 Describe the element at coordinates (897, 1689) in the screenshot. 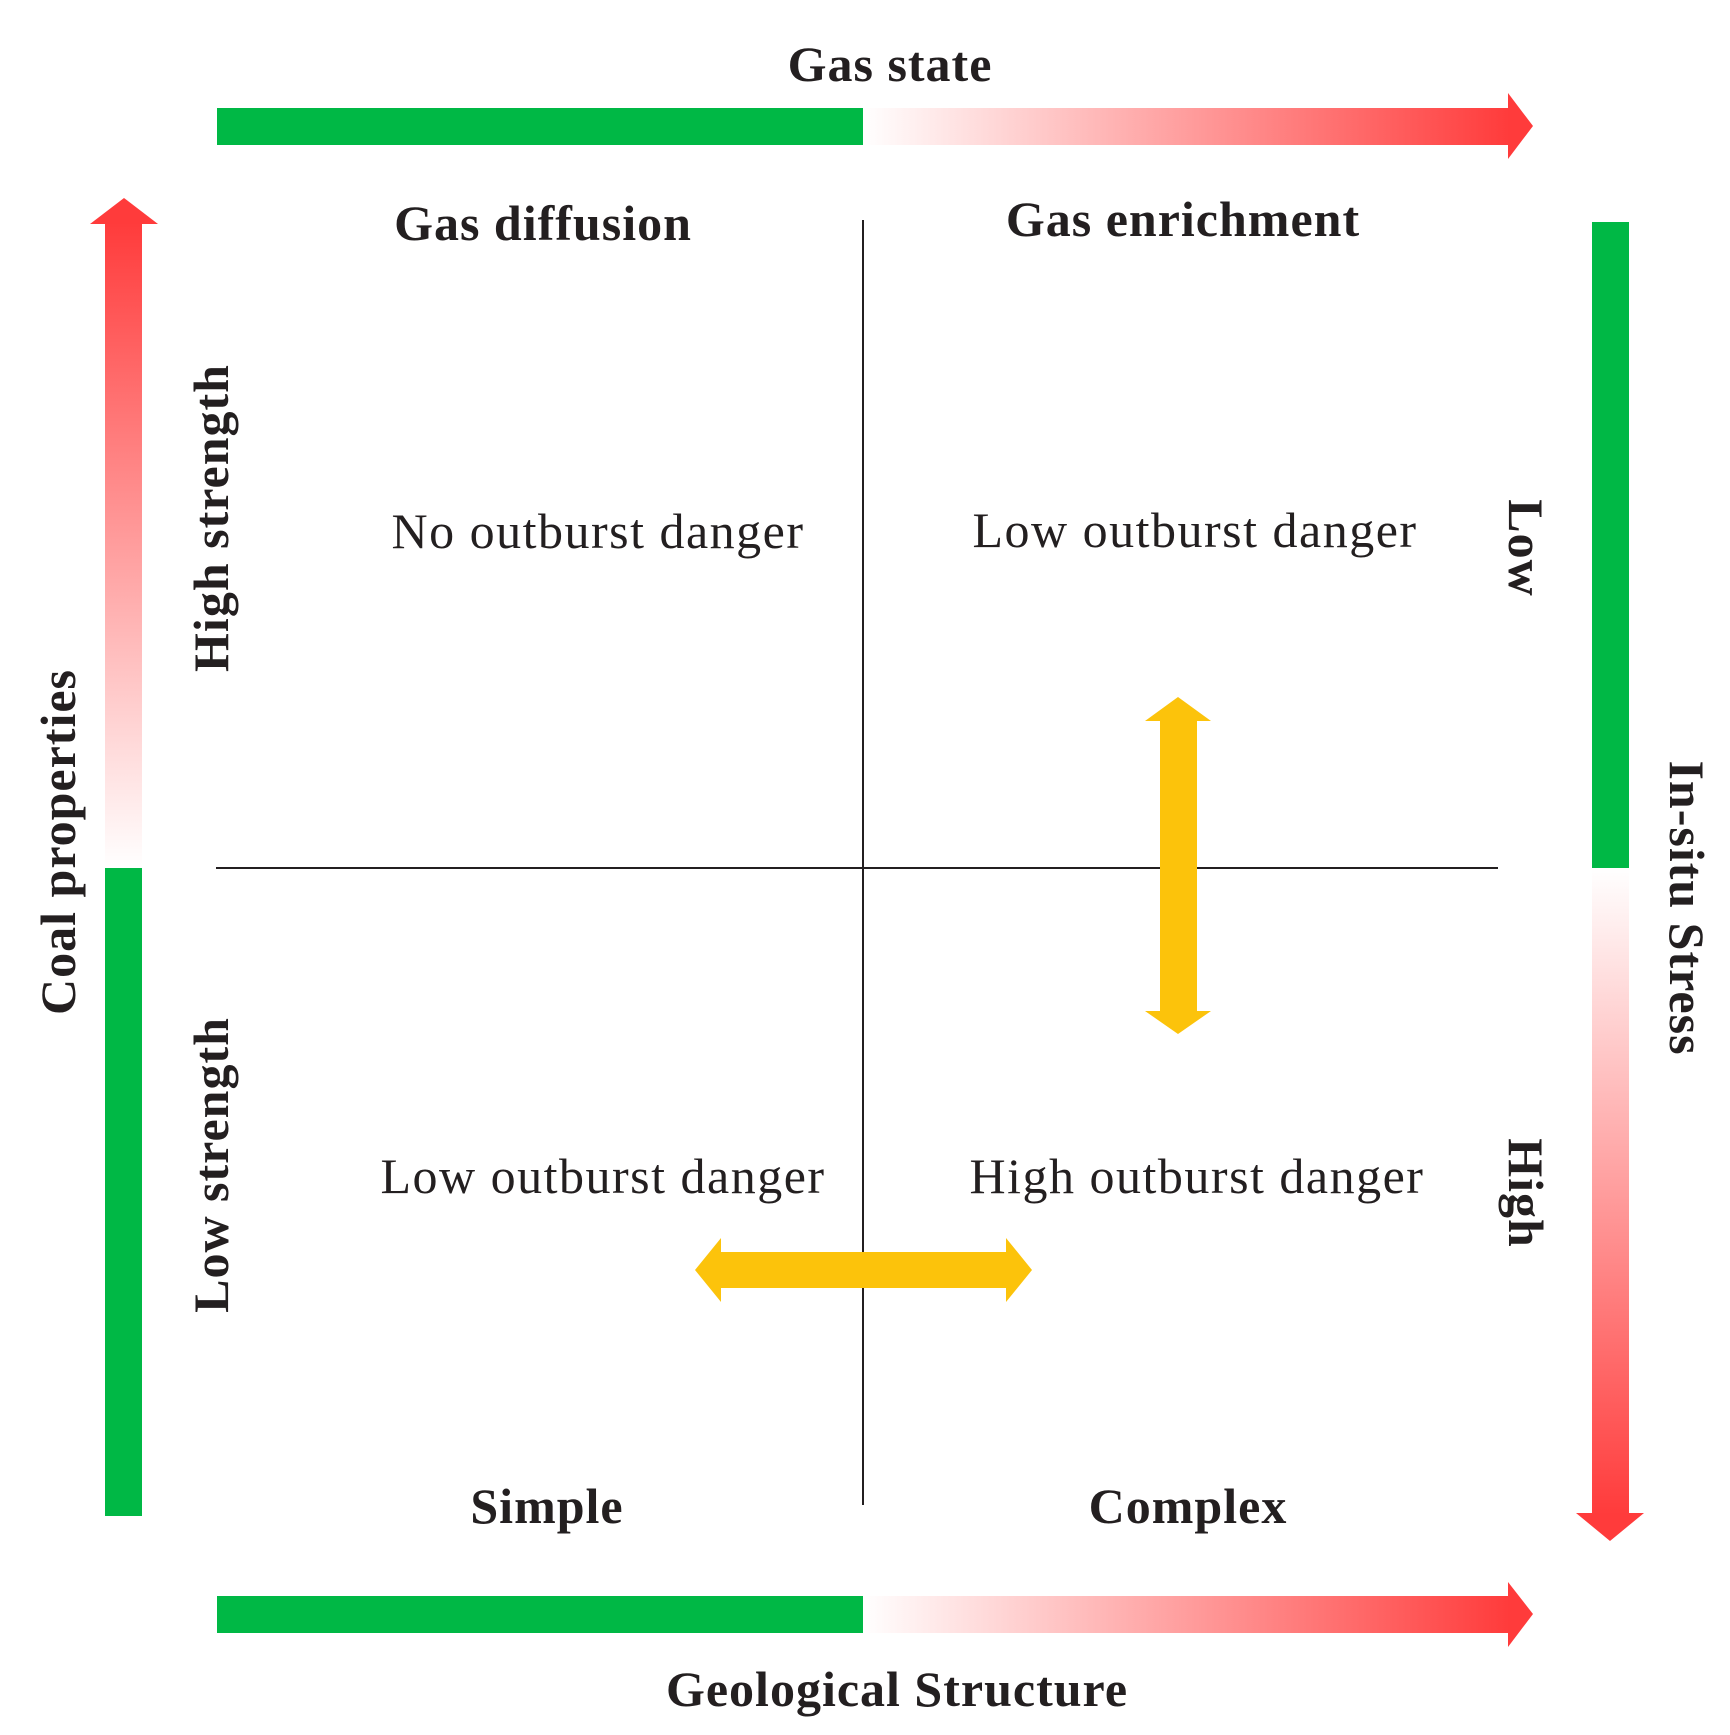

I see `bottom-axis-title: Geological Structure` at that location.